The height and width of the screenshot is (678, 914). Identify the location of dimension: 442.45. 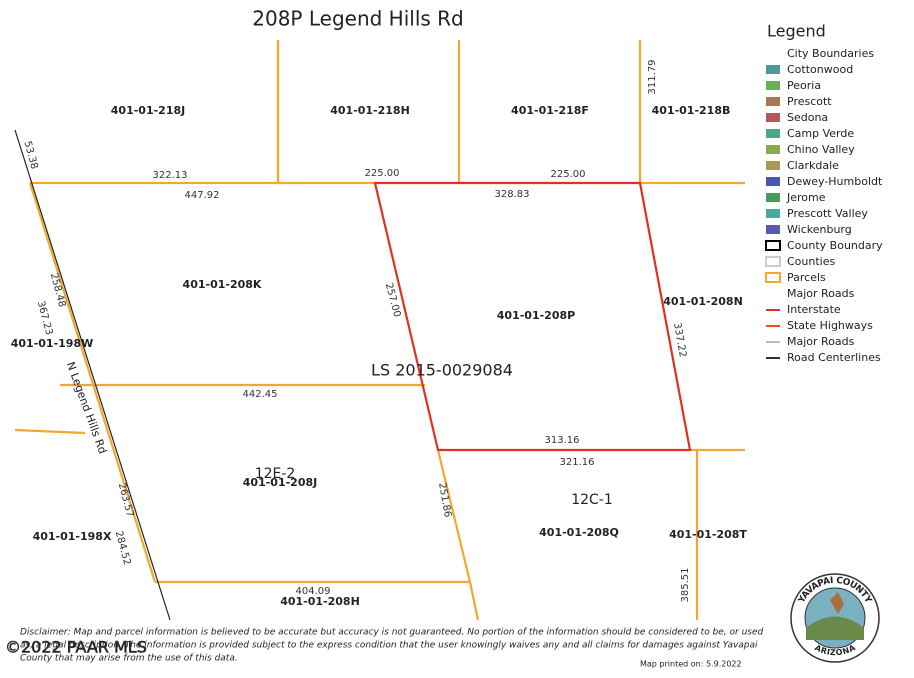
(260, 394).